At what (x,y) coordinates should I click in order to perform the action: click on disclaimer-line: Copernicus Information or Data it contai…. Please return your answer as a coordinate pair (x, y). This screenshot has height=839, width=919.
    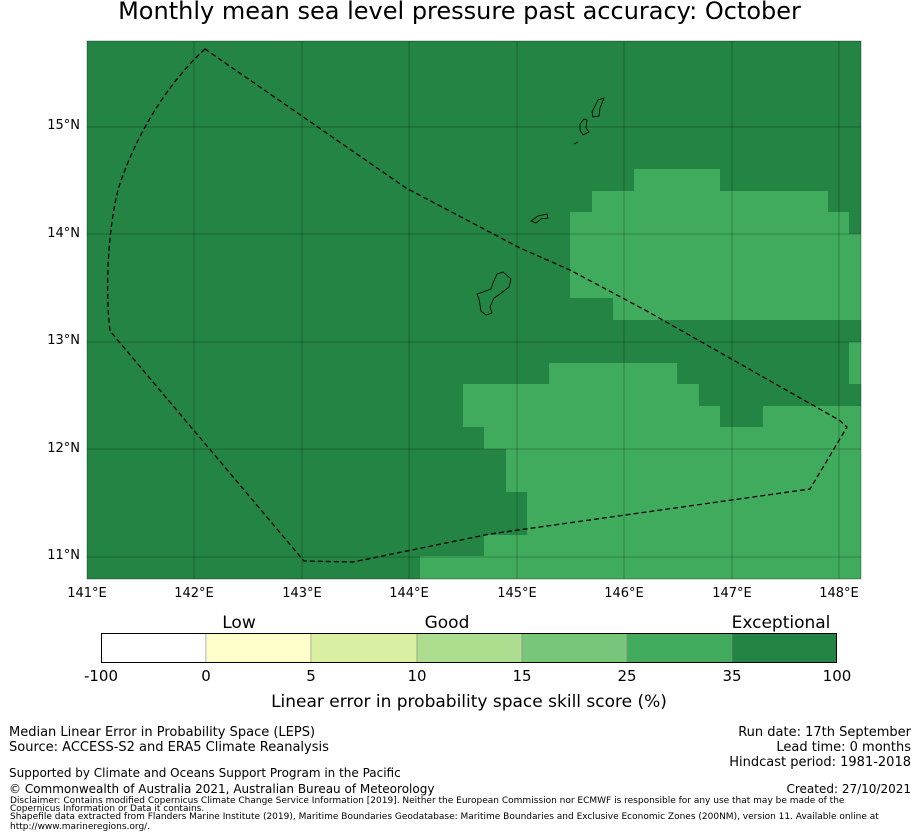
    Looking at the image, I should click on (107, 809).